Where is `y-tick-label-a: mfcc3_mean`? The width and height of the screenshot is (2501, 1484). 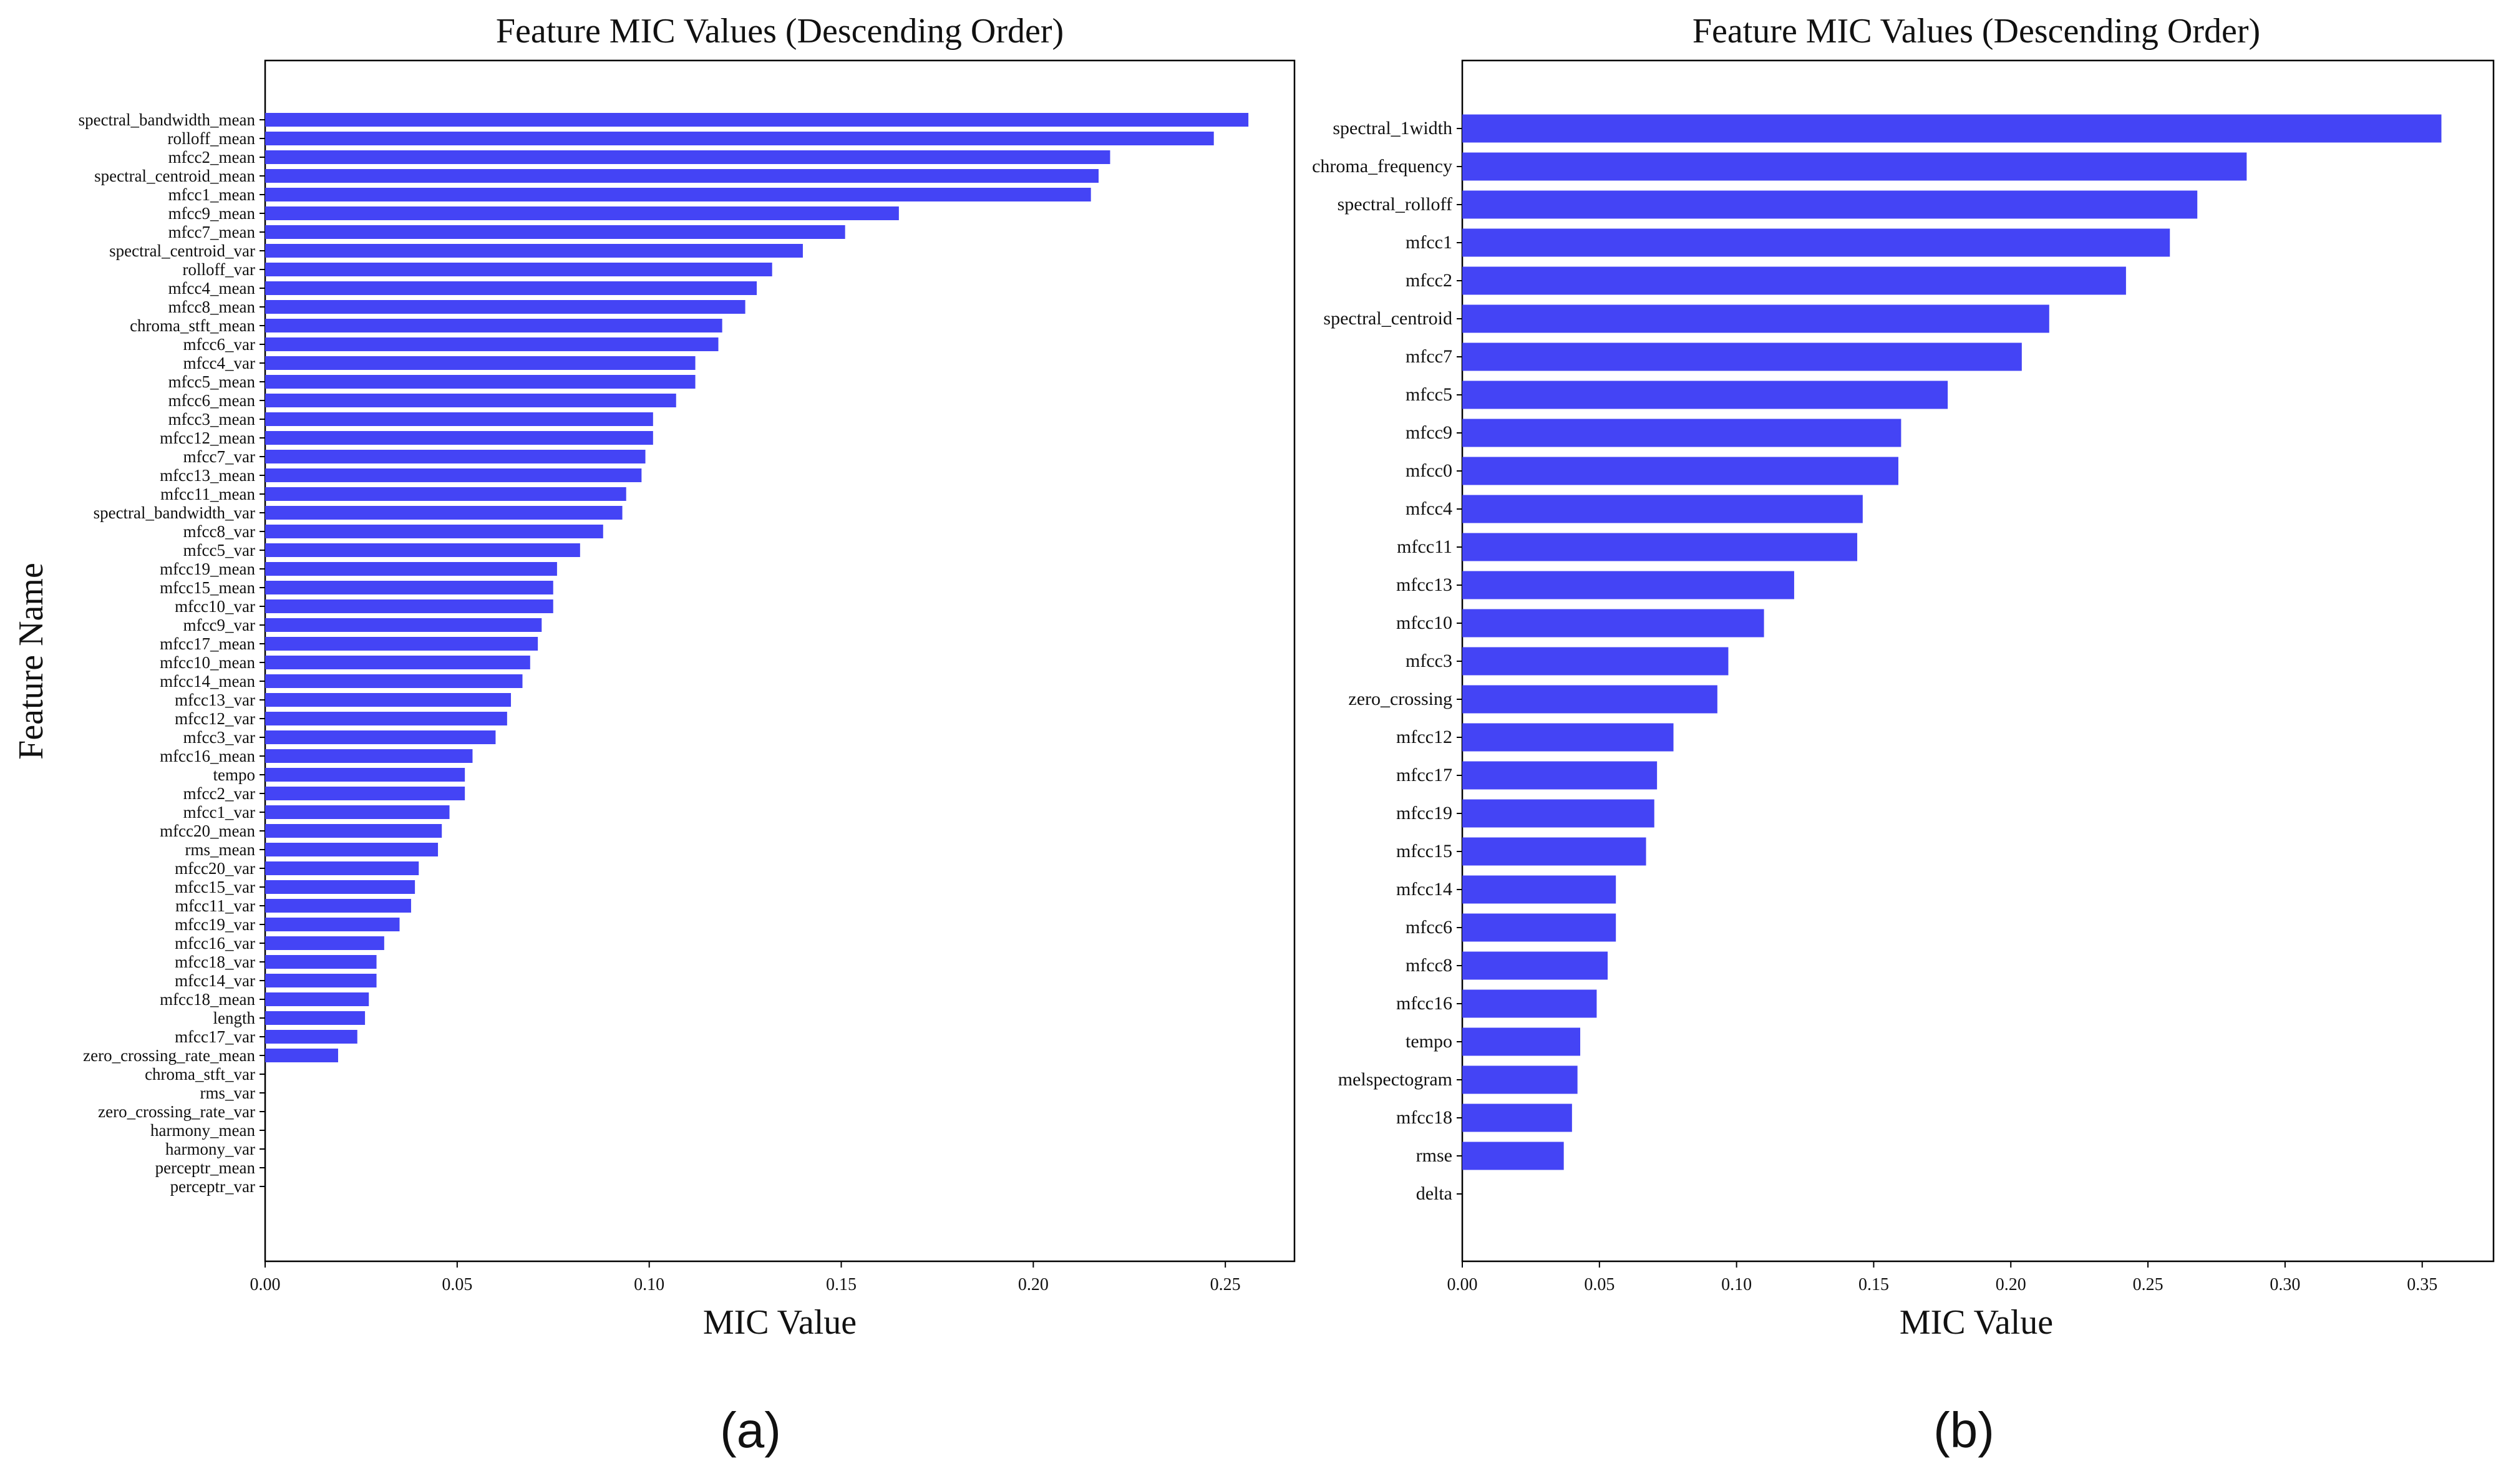
y-tick-label-a: mfcc3_mean is located at coordinates (212, 419).